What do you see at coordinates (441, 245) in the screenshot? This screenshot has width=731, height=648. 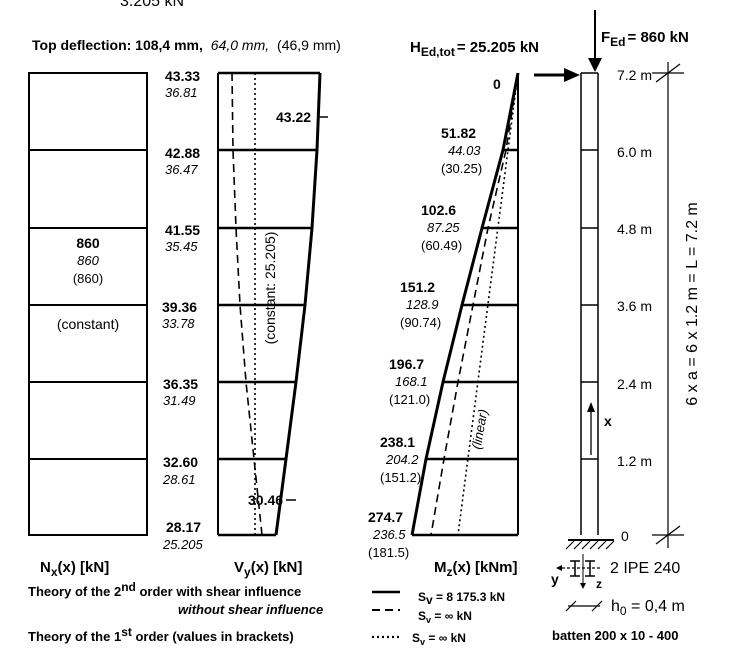 I see `mz-value-bracket: (60.49)` at bounding box center [441, 245].